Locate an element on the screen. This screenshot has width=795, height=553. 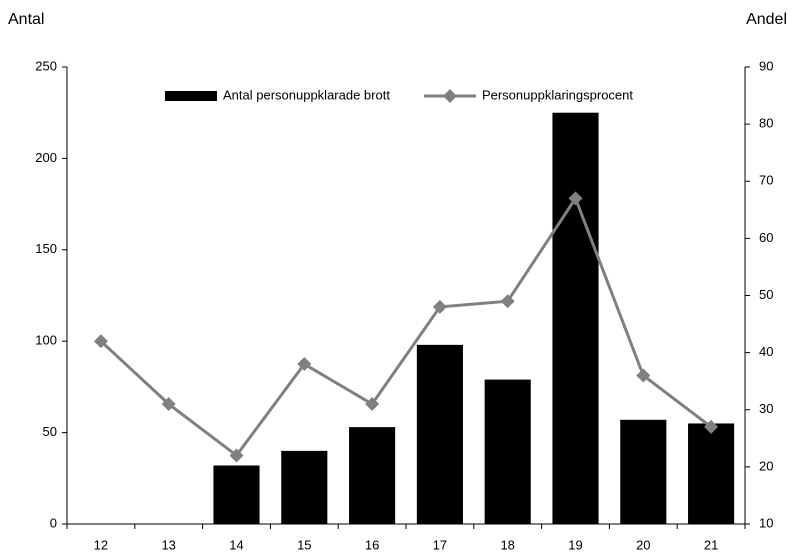
x-tick-label: 16 is located at coordinates (372, 544).